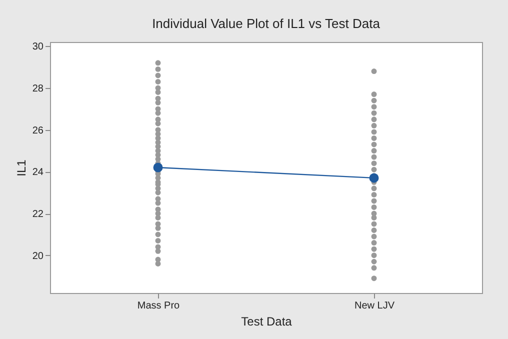 Image resolution: width=508 pixels, height=339 pixels. I want to click on y-tick-label: 26, so click(38, 130).